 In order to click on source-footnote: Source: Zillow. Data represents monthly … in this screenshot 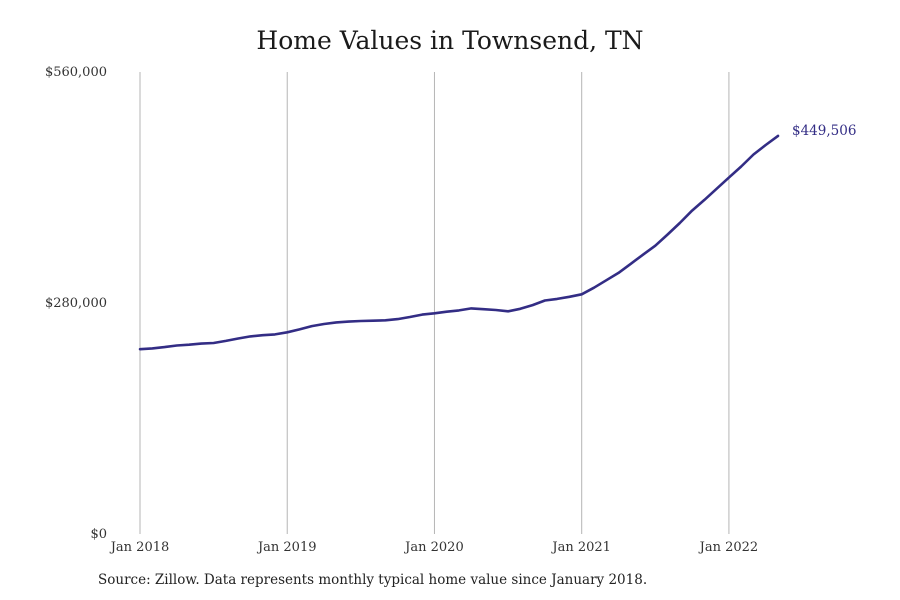, I will do `click(373, 580)`.